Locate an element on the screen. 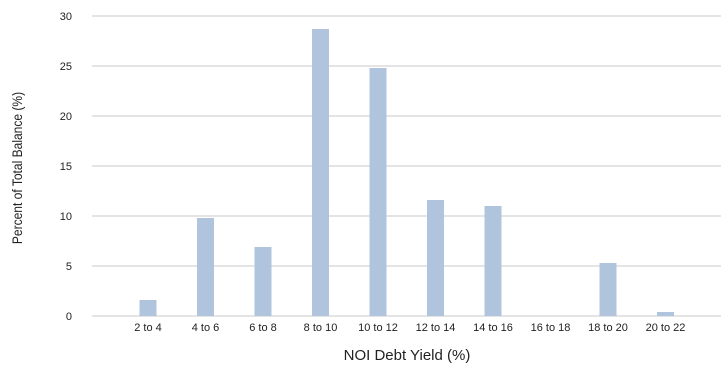  y-tick-label: 10 is located at coordinates (66, 217).